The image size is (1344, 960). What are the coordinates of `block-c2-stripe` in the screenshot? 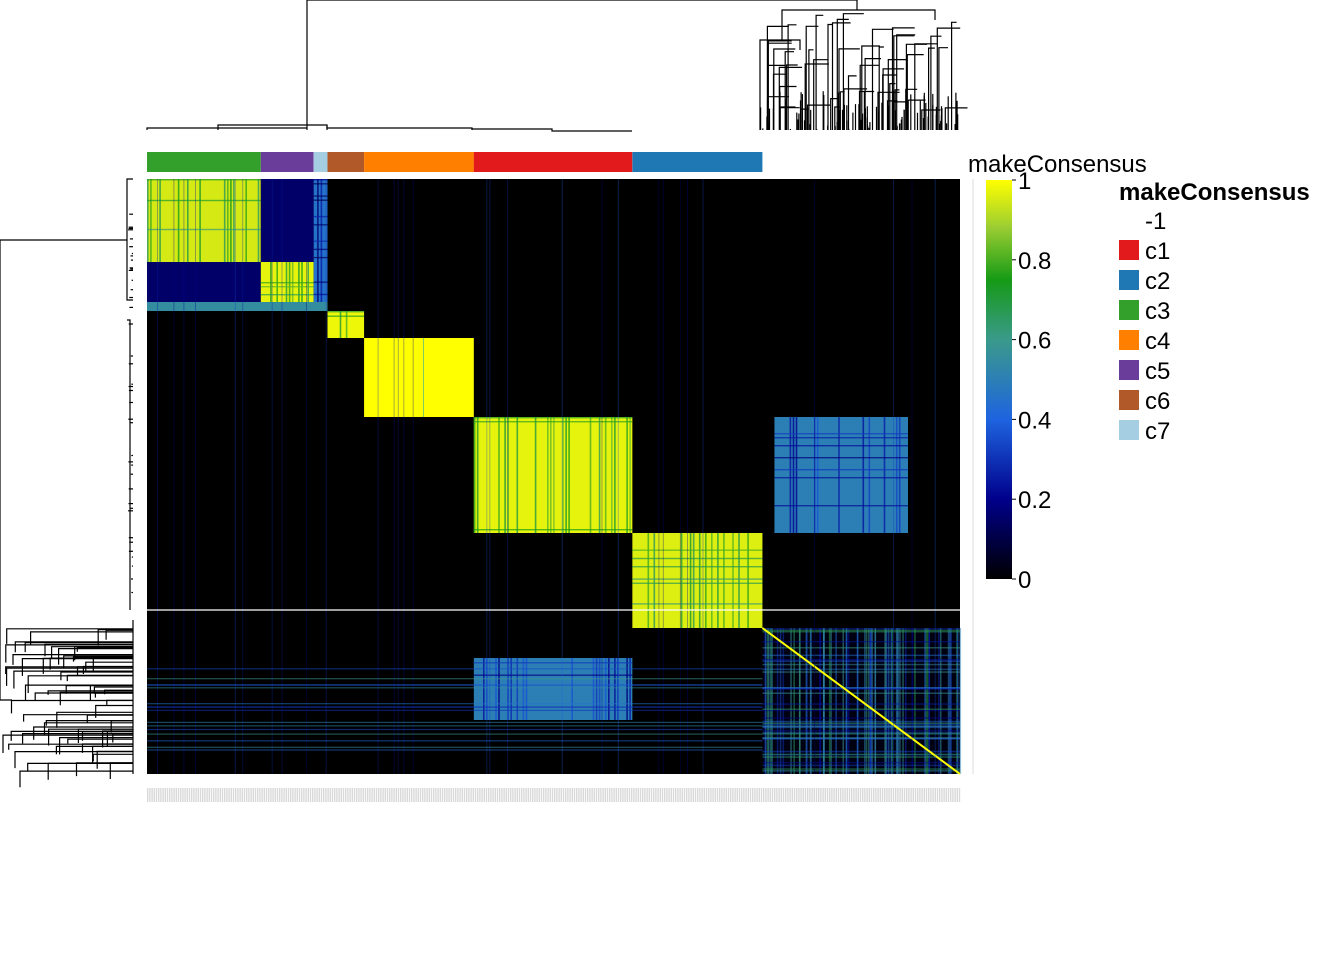 It's located at (718, 580).